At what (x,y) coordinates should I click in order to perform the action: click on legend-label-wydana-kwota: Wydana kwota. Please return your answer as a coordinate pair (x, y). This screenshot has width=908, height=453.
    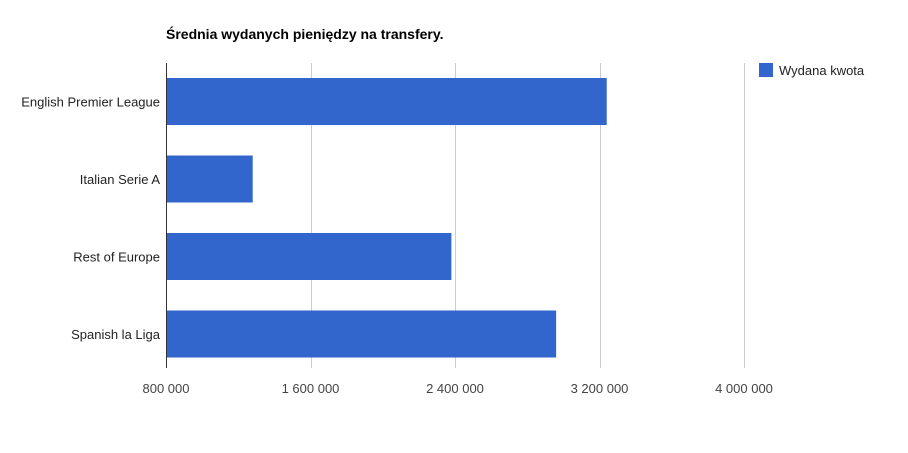
    Looking at the image, I should click on (822, 70).